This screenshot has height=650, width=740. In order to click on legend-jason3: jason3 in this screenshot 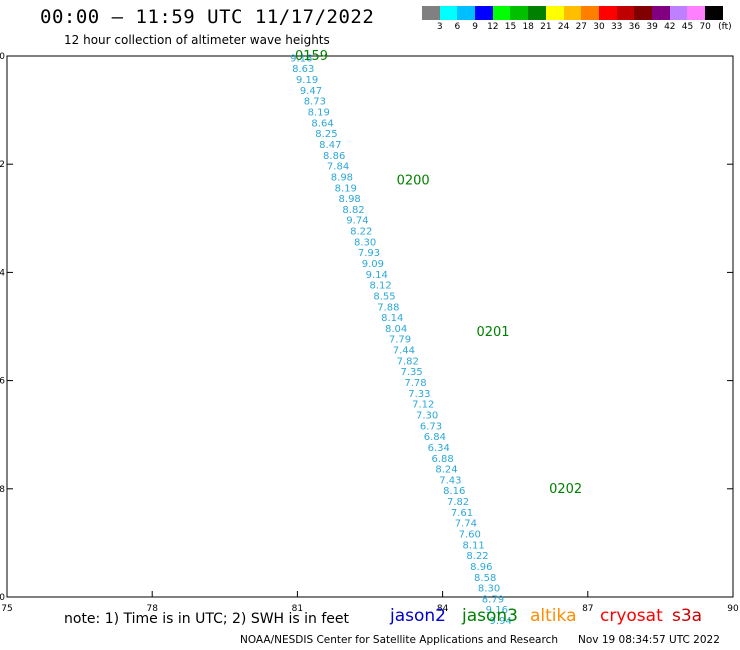, I will do `click(490, 616)`.